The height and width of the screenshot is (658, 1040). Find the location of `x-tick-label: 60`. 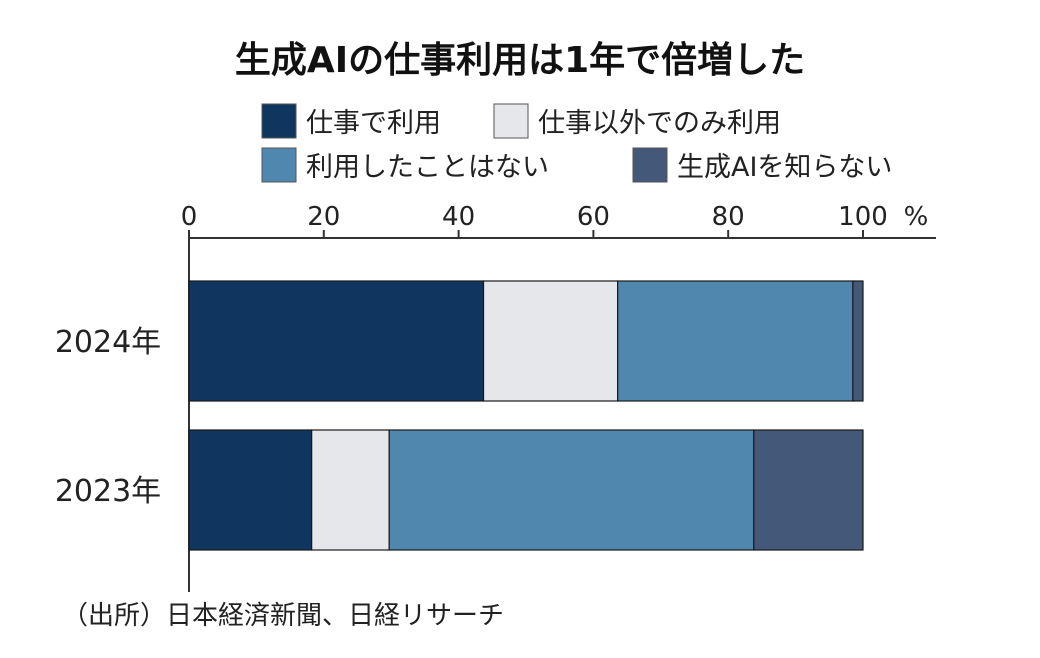

x-tick-label: 60 is located at coordinates (593, 217).